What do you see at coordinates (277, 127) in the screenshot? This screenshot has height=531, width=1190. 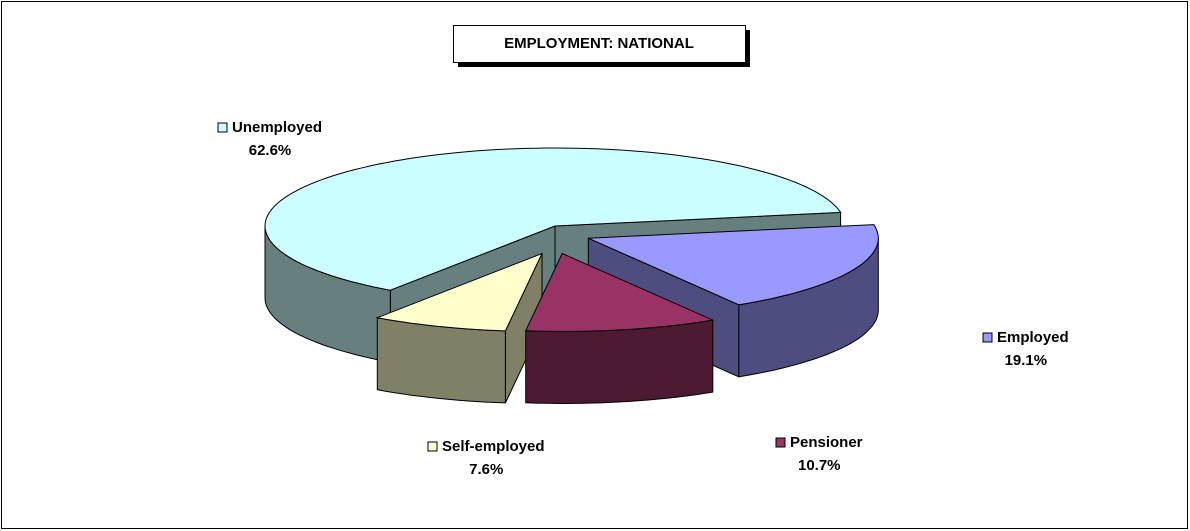 I see `label-name: Unemployed` at bounding box center [277, 127].